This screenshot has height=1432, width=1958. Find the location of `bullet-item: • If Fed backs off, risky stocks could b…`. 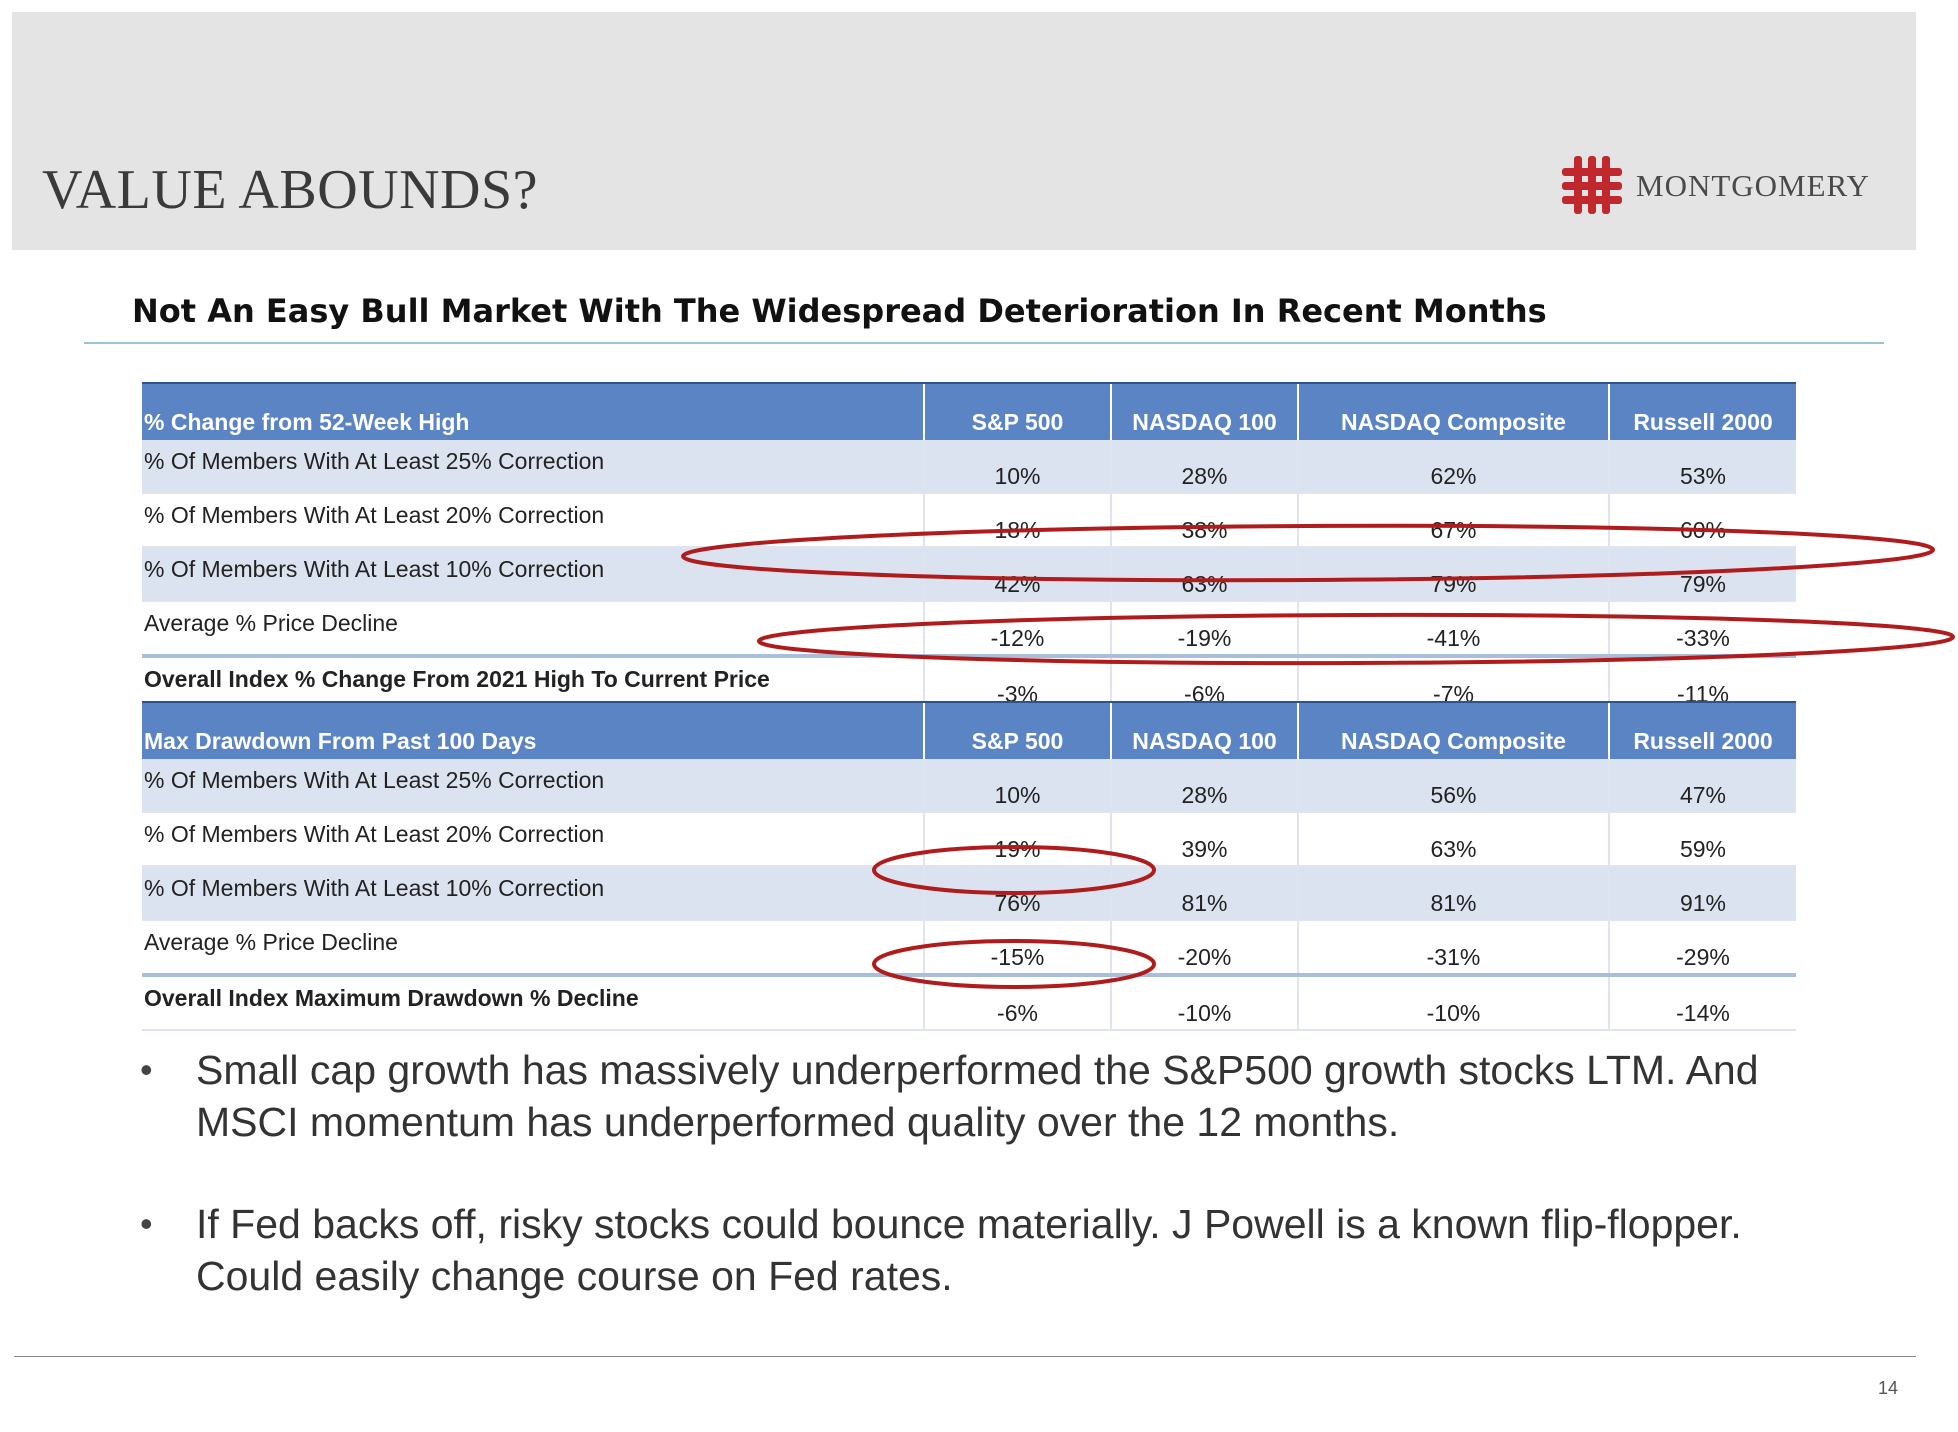

bullet-item: • If Fed backs off, risky stocks could b… is located at coordinates (990, 1250).